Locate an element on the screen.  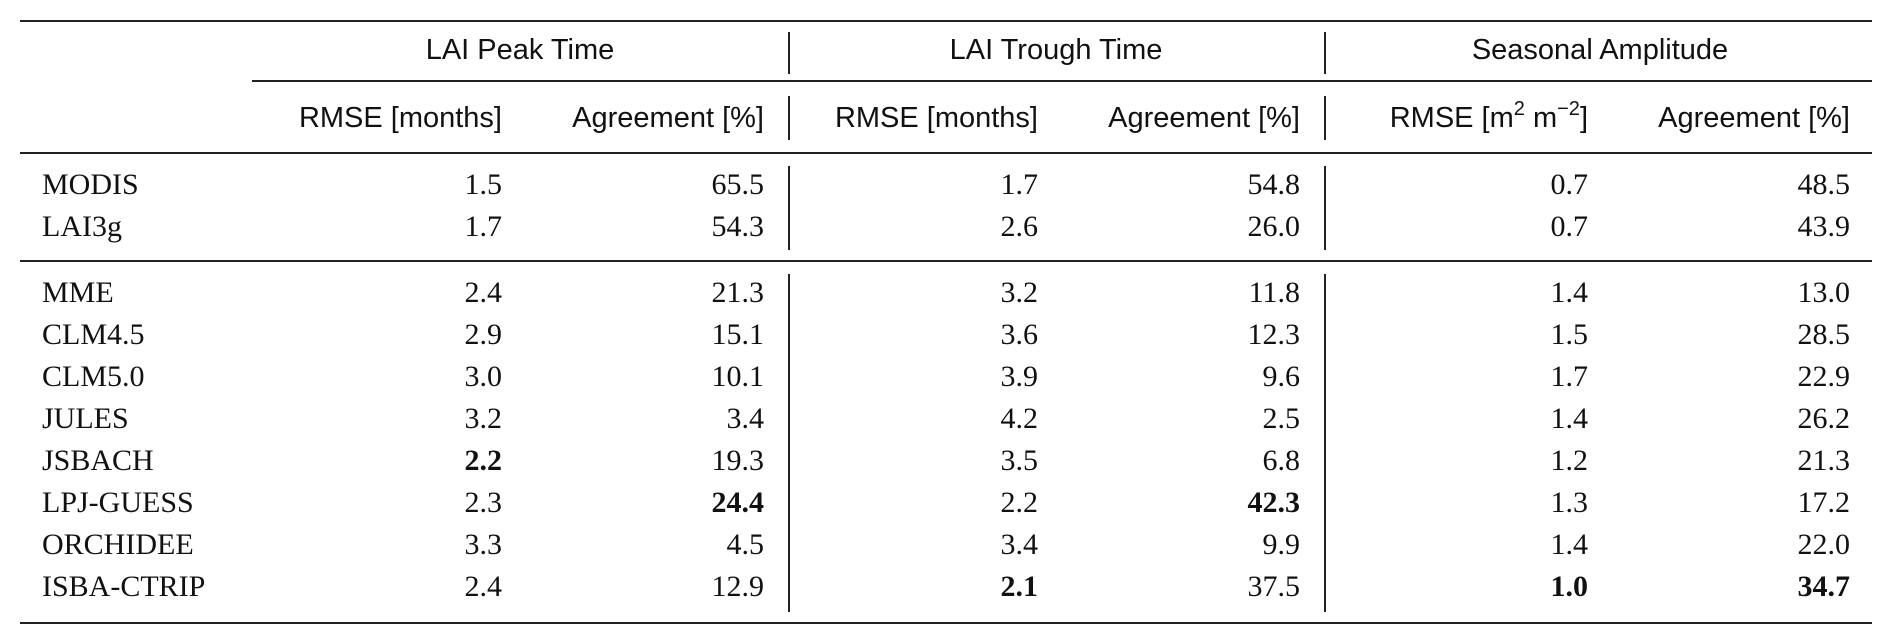
table-cell: 24.4 is located at coordinates (738, 502).